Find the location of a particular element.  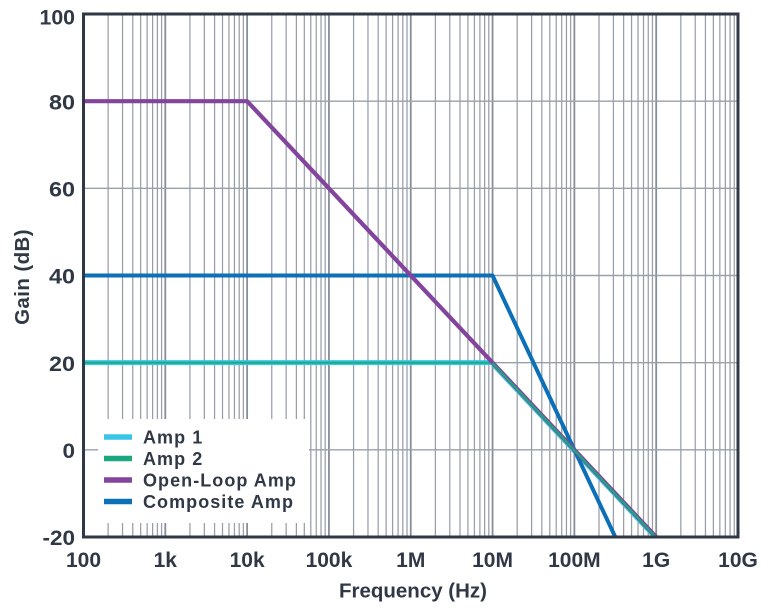

svg-text: 0 is located at coordinates (69, 451).